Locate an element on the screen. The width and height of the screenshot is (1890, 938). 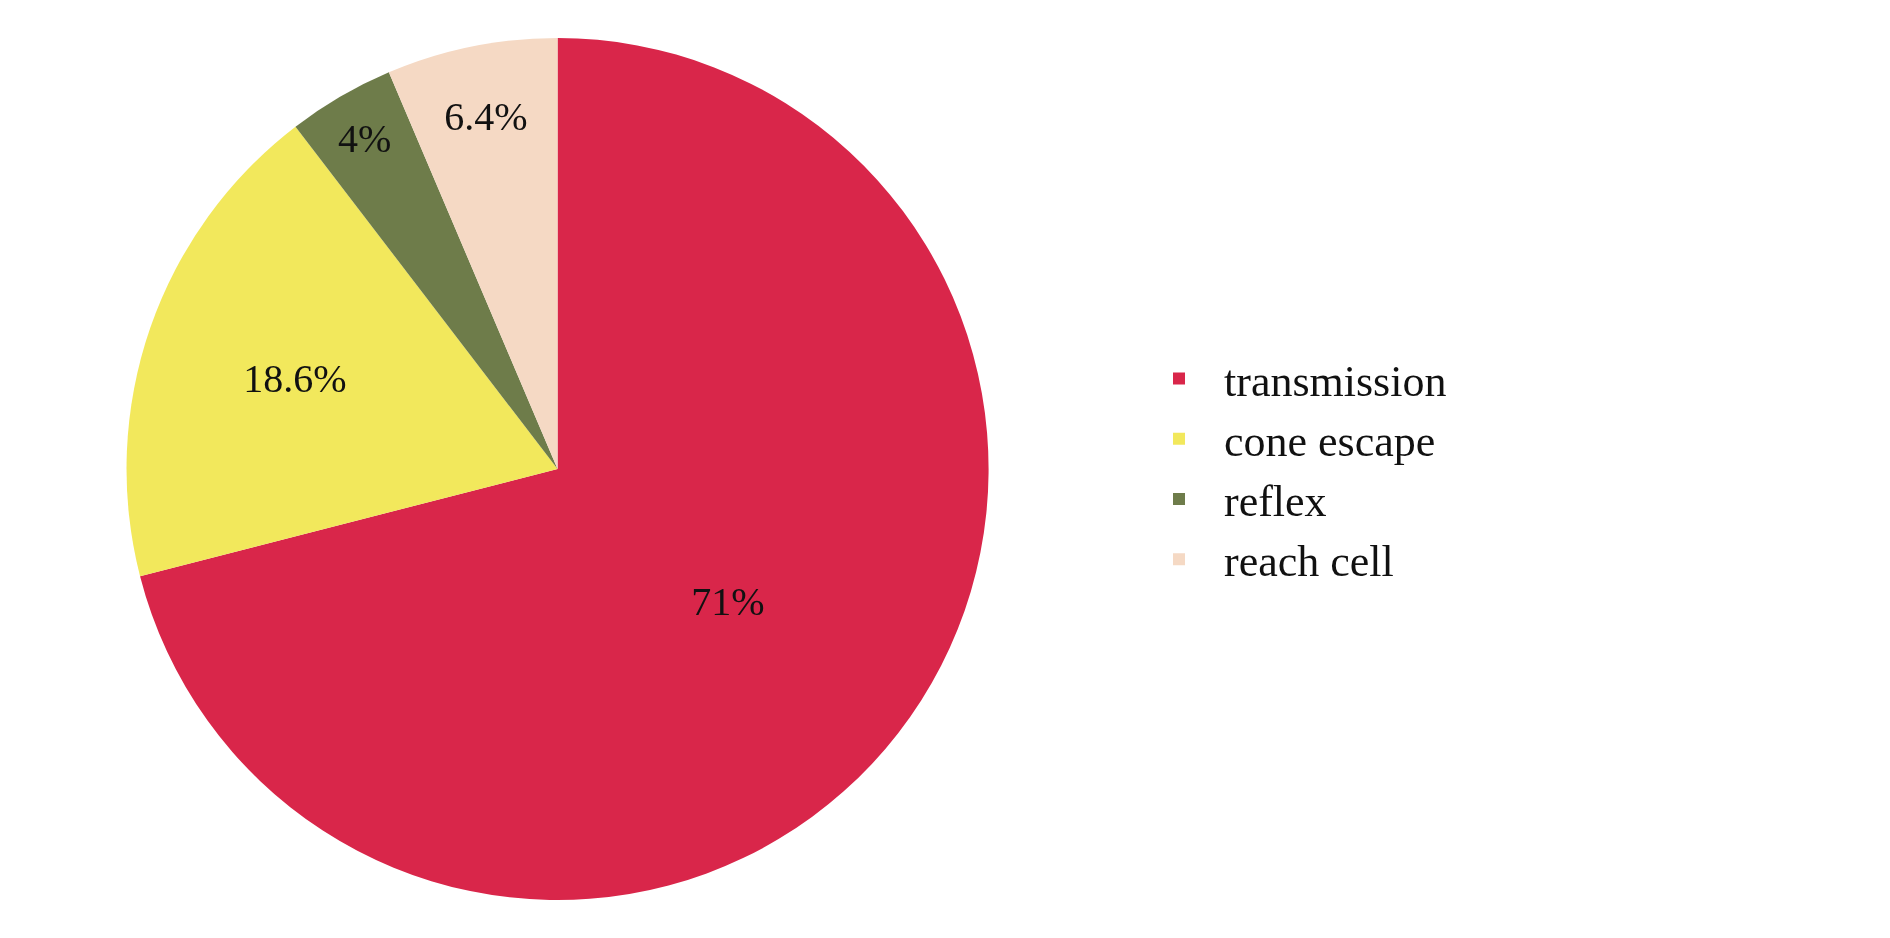
data-label: 6.4% is located at coordinates (486, 117).